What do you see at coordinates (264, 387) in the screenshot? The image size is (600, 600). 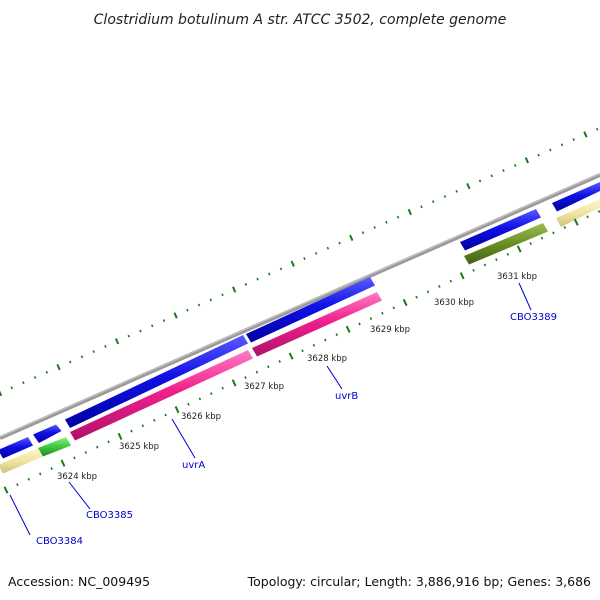 I see `tick-label-3627: 3627 kbp` at bounding box center [264, 387].